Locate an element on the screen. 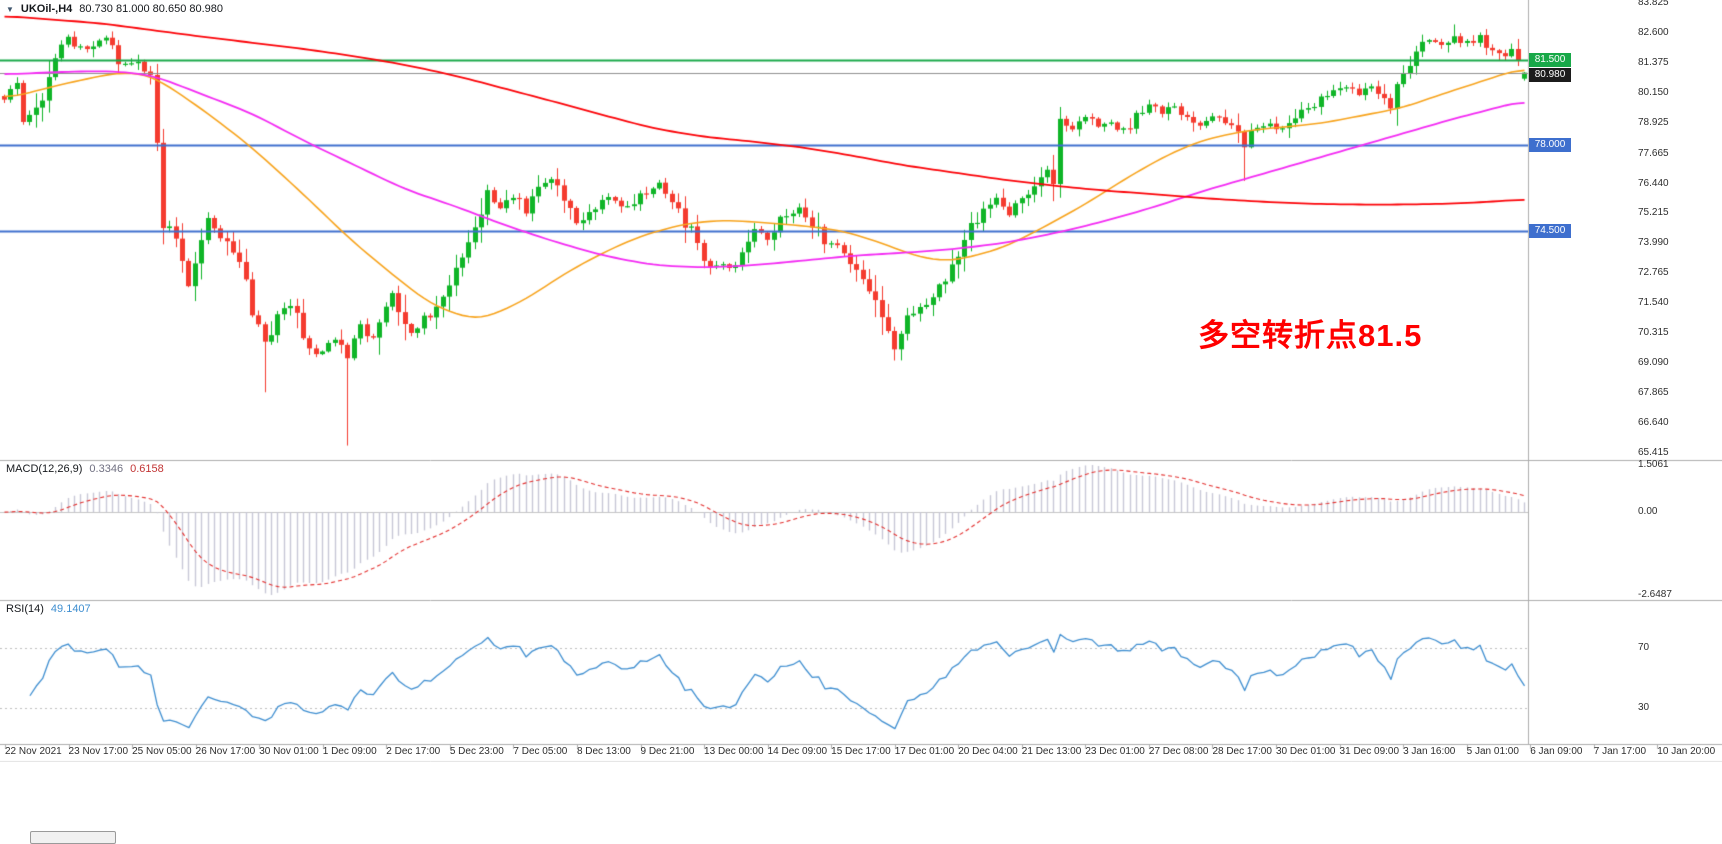  price-axis-tick: 70.315 is located at coordinates (1653, 333).